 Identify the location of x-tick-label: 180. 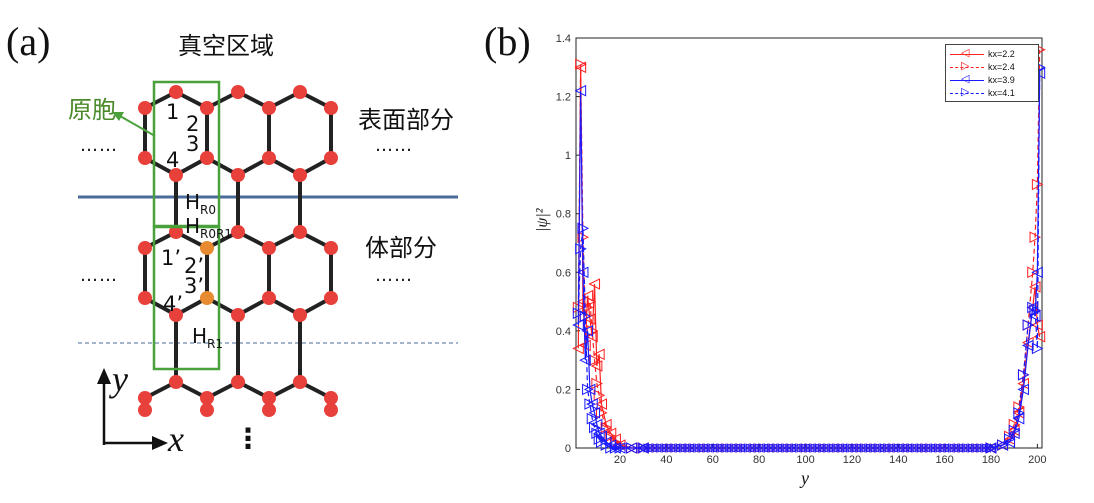
(991, 460).